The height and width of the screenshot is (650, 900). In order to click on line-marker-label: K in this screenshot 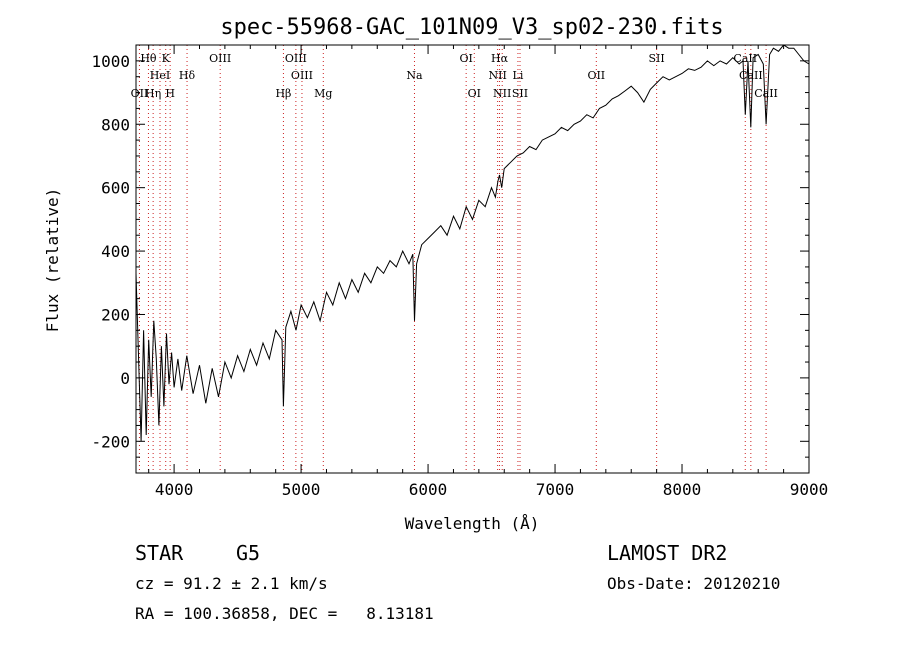, I will do `click(166, 58)`.